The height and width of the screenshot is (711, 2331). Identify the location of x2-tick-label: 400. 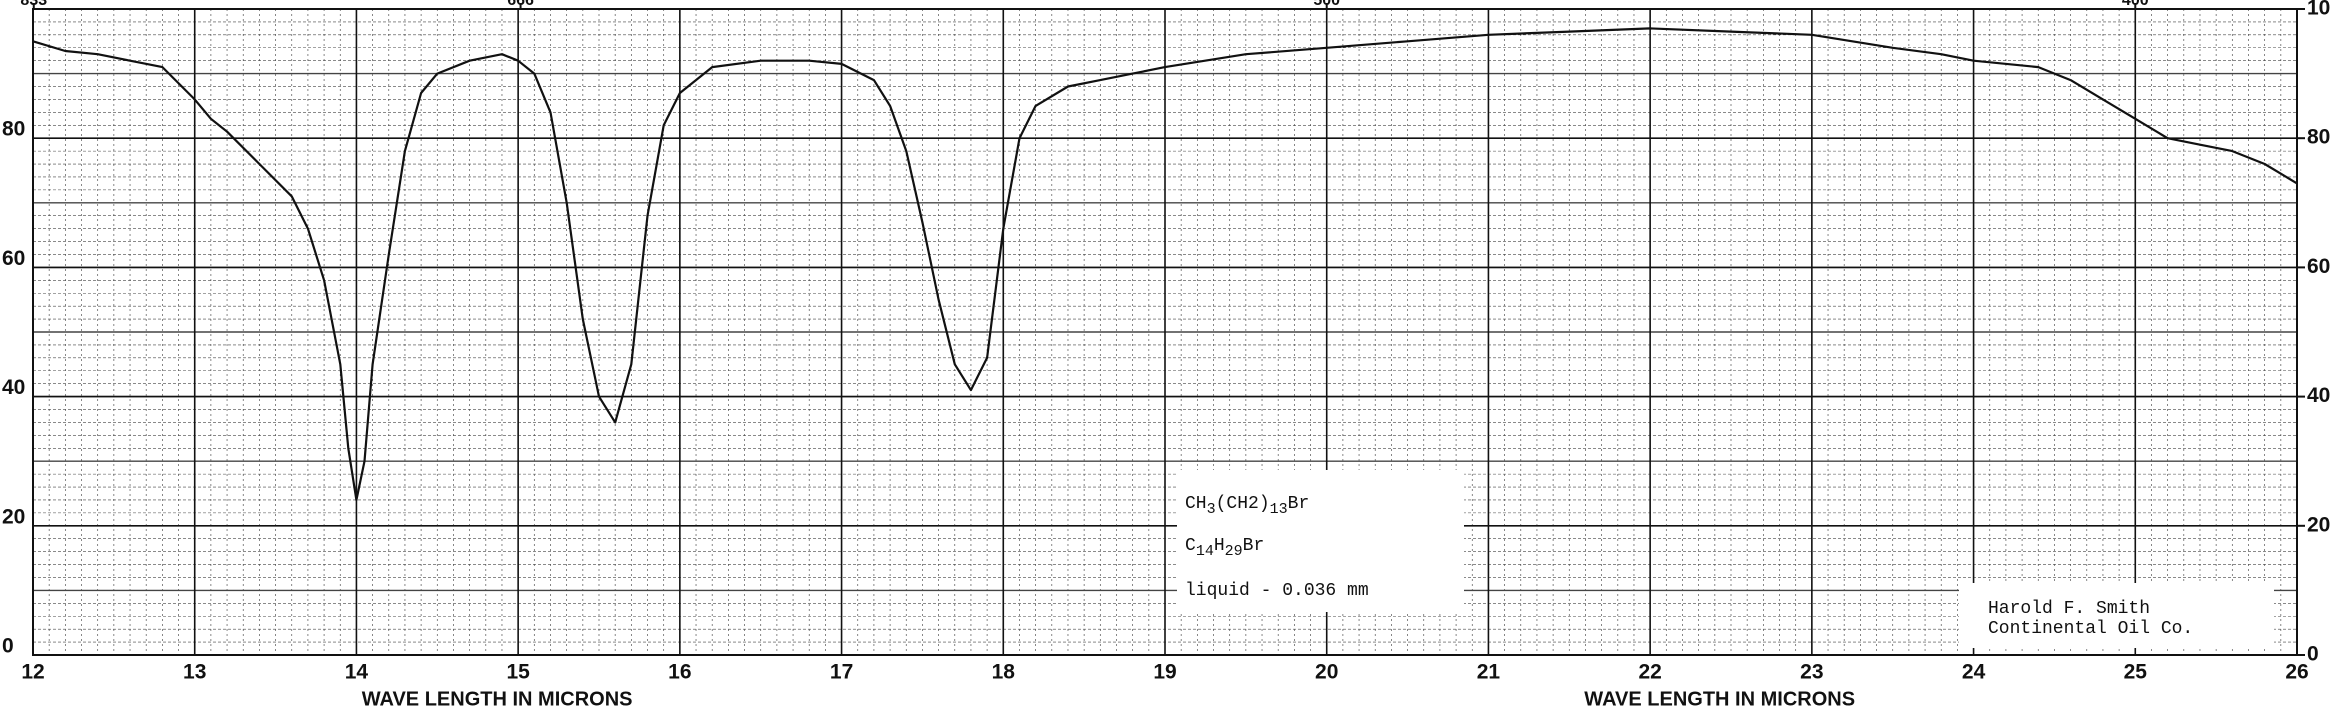
(2135, 4).